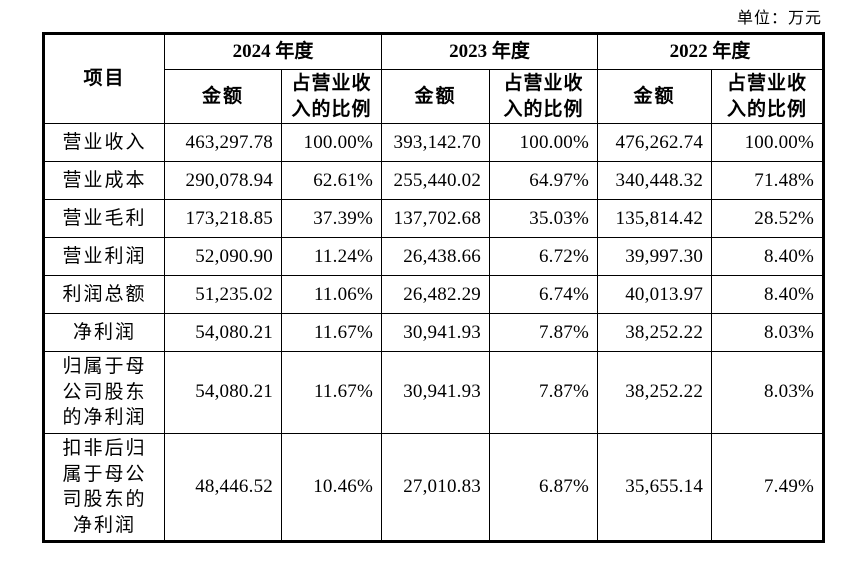 The height and width of the screenshot is (561, 865). Describe the element at coordinates (223, 96) in the screenshot. I see `amount-header-2024: 金额` at that location.